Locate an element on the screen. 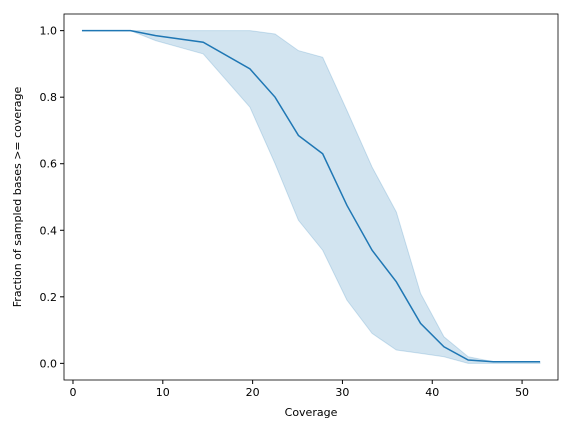 The width and height of the screenshot is (576, 436). x-tick-label: 20 is located at coordinates (253, 392).